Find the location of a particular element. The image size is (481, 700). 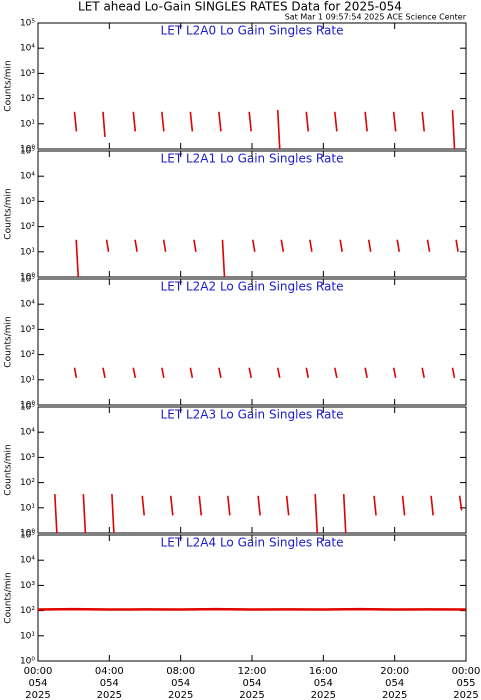

x-tick-label: 16:00 is located at coordinates (323, 671).